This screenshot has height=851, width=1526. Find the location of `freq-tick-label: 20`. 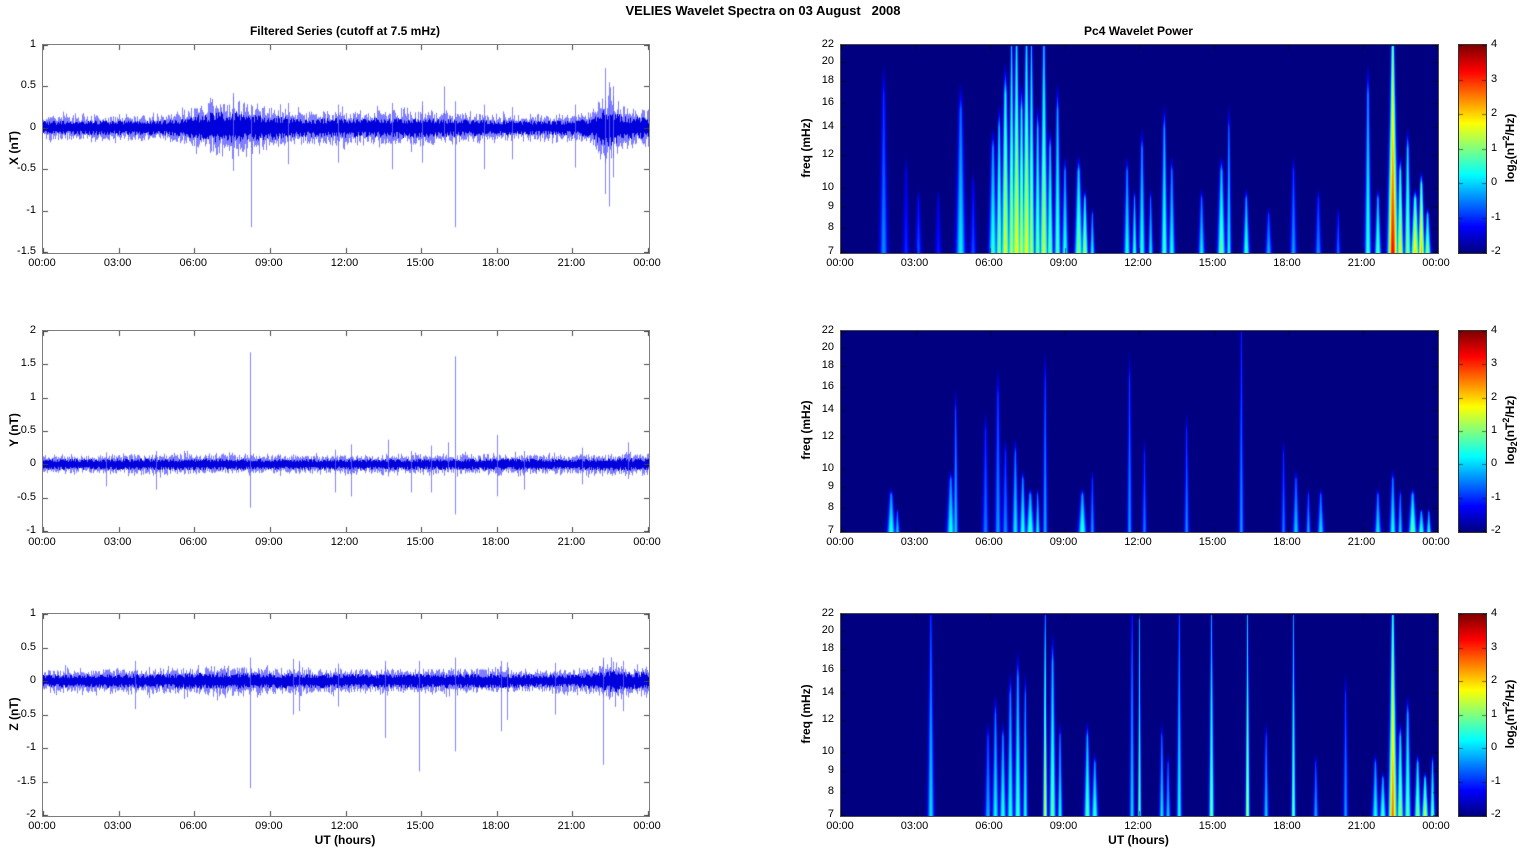

freq-tick-label: 20 is located at coordinates (827, 629).